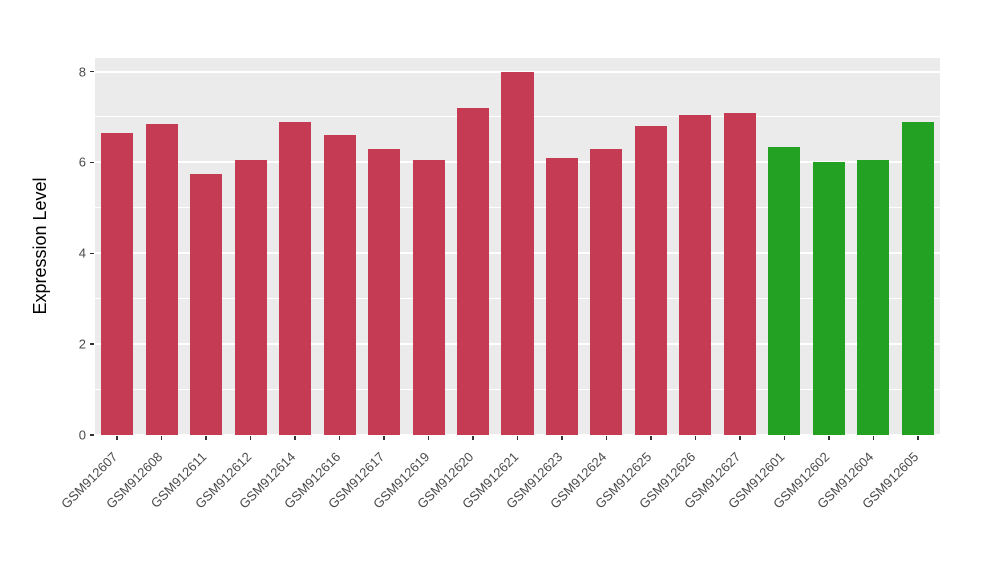 Image resolution: width=1000 pixels, height=580 pixels. Describe the element at coordinates (82, 253) in the screenshot. I see `y-tick-label: 4` at that location.